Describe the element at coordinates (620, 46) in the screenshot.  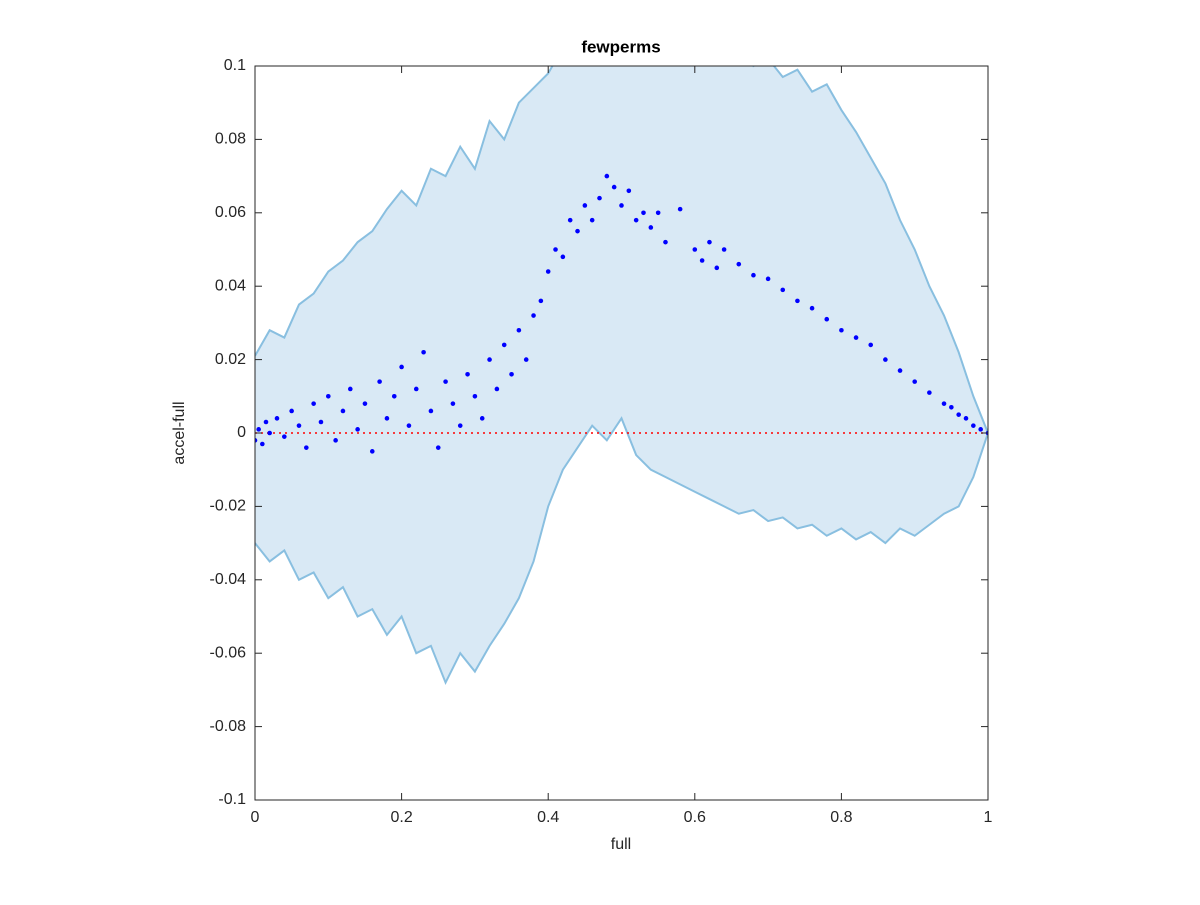
I see `chart-title: fewperms` at that location.